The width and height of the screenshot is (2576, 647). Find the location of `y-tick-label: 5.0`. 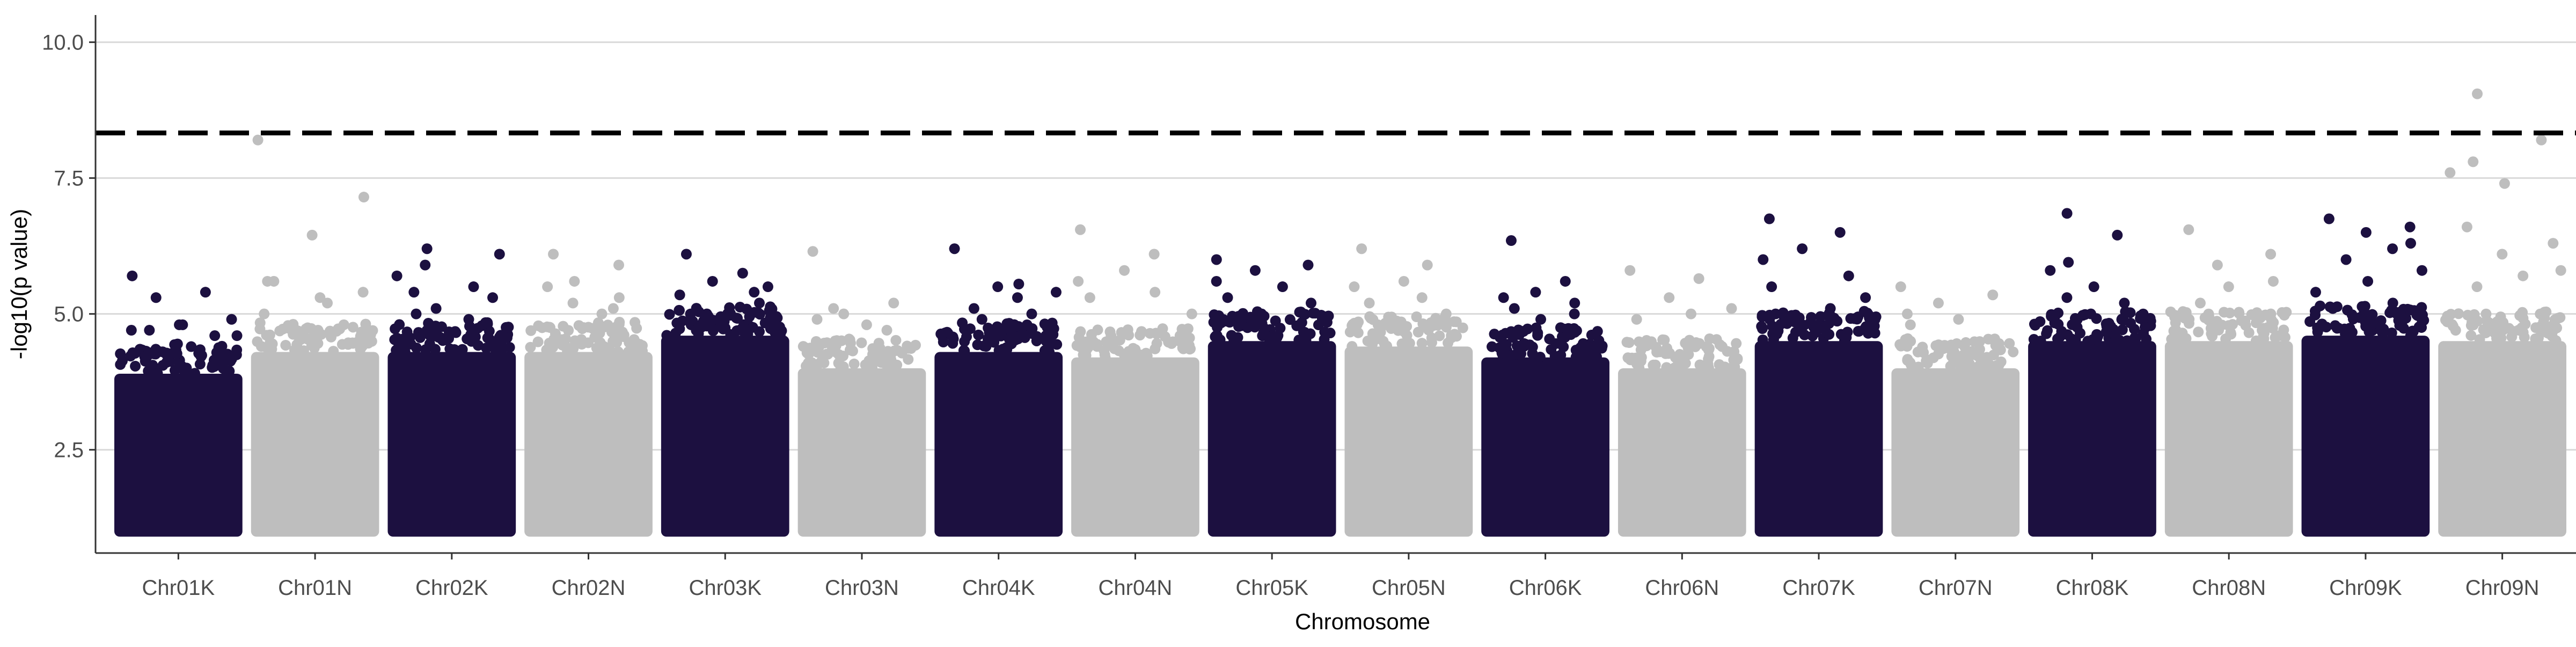

y-tick-label: 5.0 is located at coordinates (69, 314).